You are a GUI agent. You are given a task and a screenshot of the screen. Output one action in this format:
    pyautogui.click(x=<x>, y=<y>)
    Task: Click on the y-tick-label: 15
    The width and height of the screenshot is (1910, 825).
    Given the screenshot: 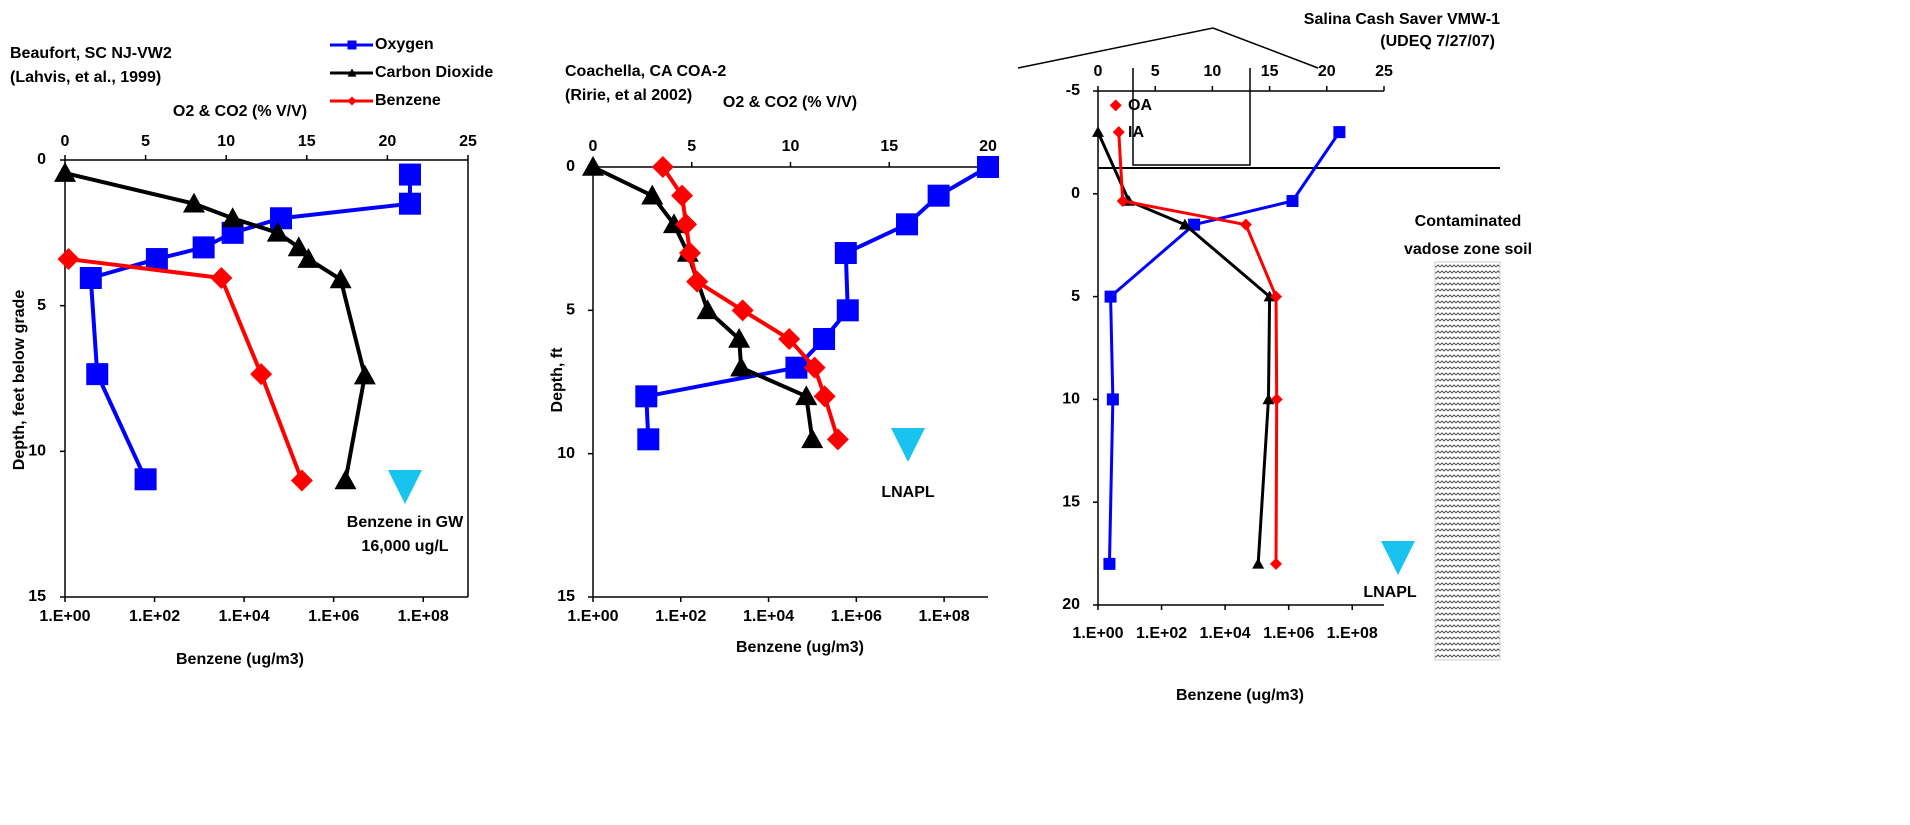 What is the action you would take?
    pyautogui.click(x=1071, y=501)
    